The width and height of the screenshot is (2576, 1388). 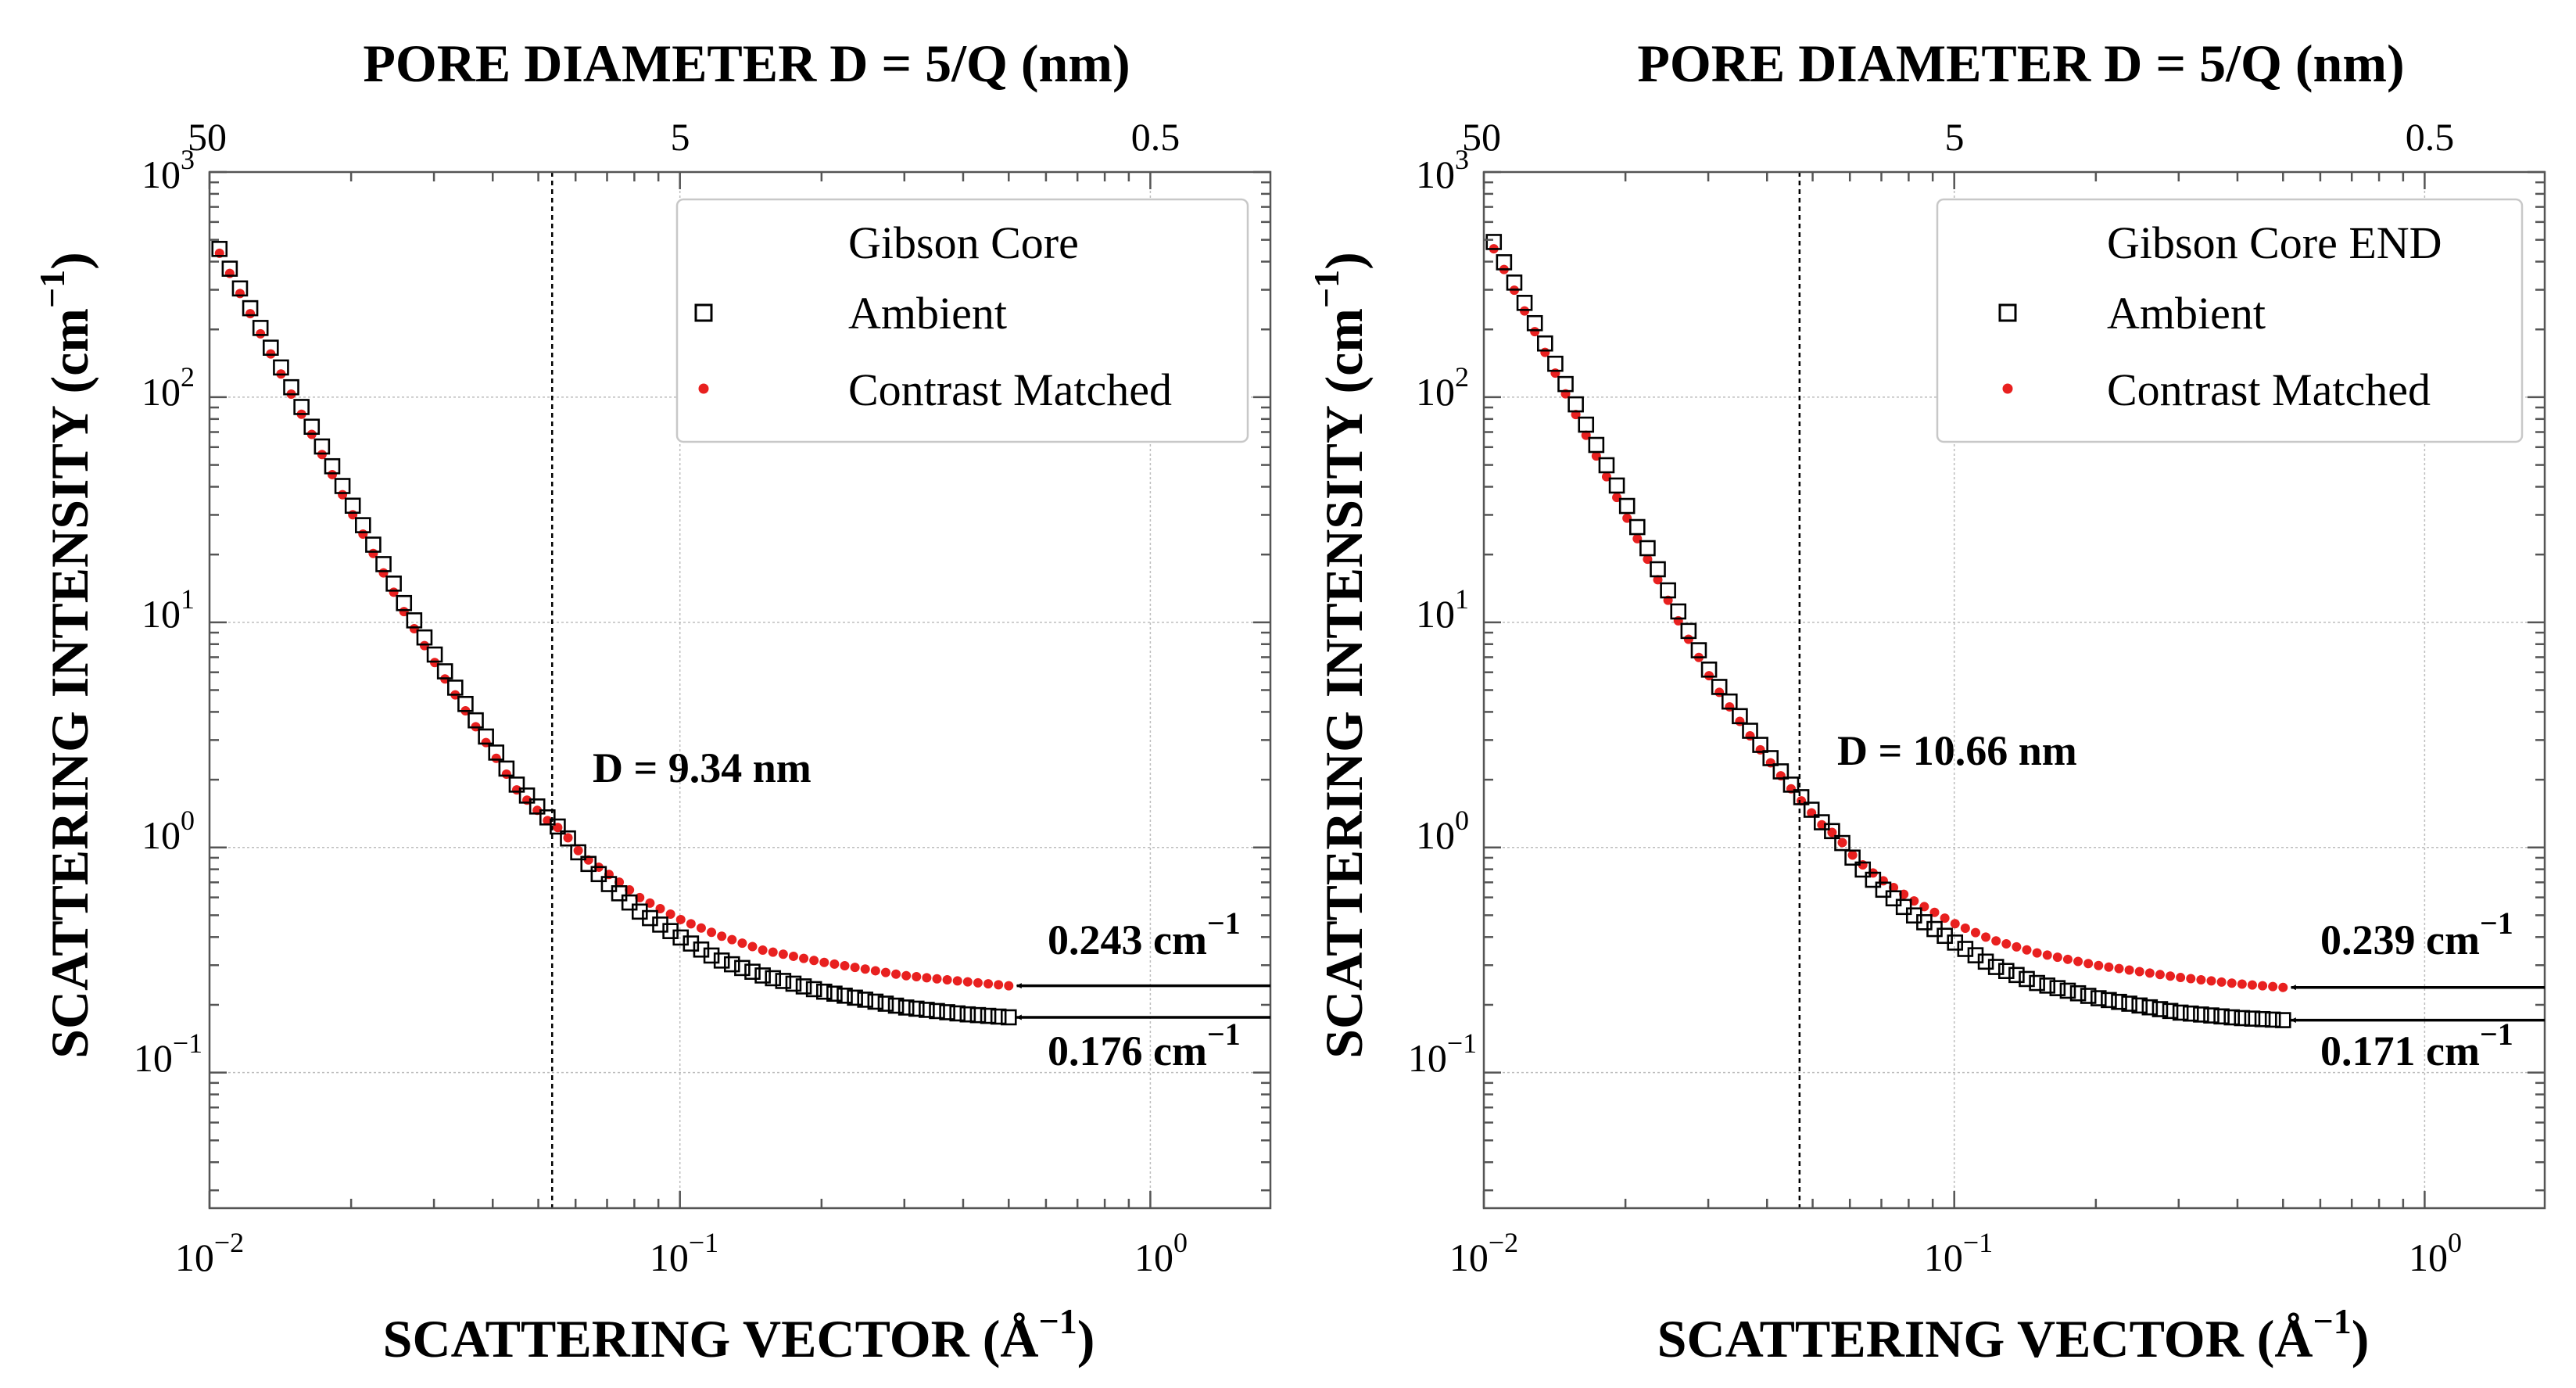 What do you see at coordinates (1143, 948) in the screenshot?
I see `arrow-upper: 0.243 cm−1` at bounding box center [1143, 948].